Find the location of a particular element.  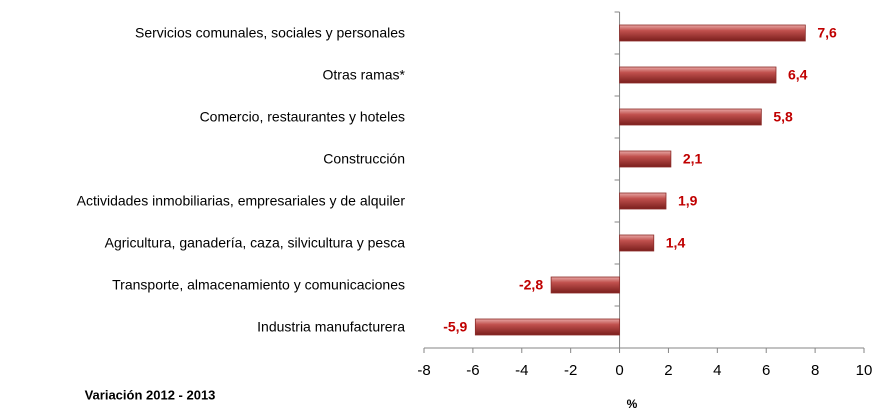

x-tick-label: 8 is located at coordinates (815, 370).